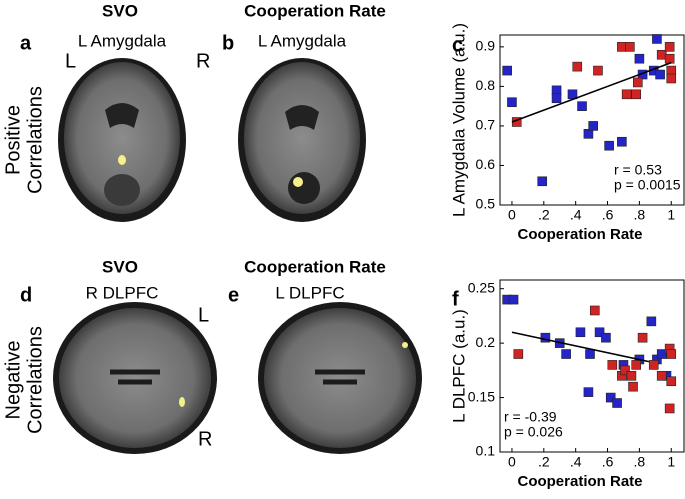  What do you see at coordinates (120, 10) in the screenshot?
I see `panel-header: SVO` at bounding box center [120, 10].